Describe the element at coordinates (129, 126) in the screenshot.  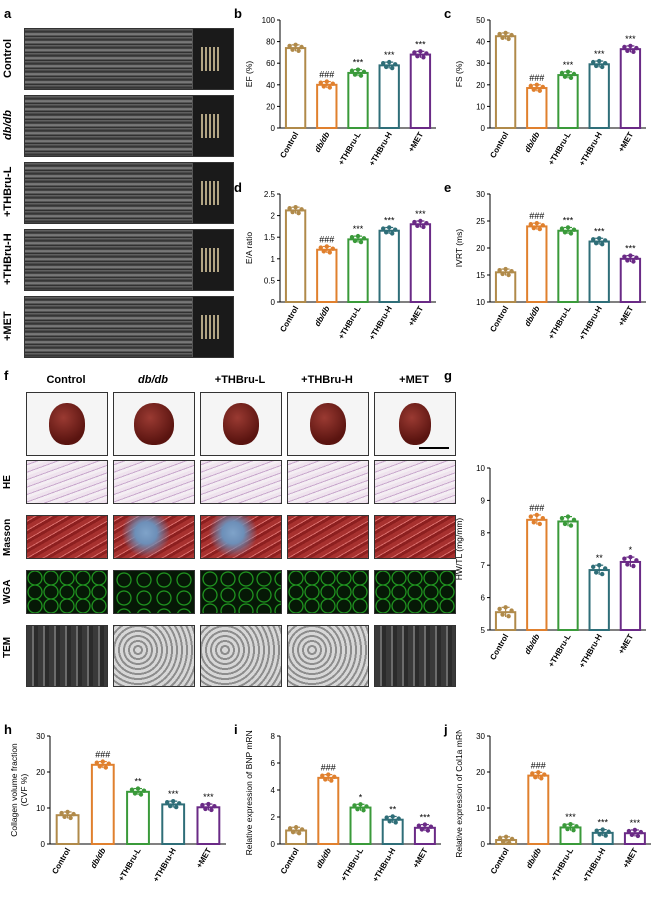
I see `echo-image-dbdb` at that location.